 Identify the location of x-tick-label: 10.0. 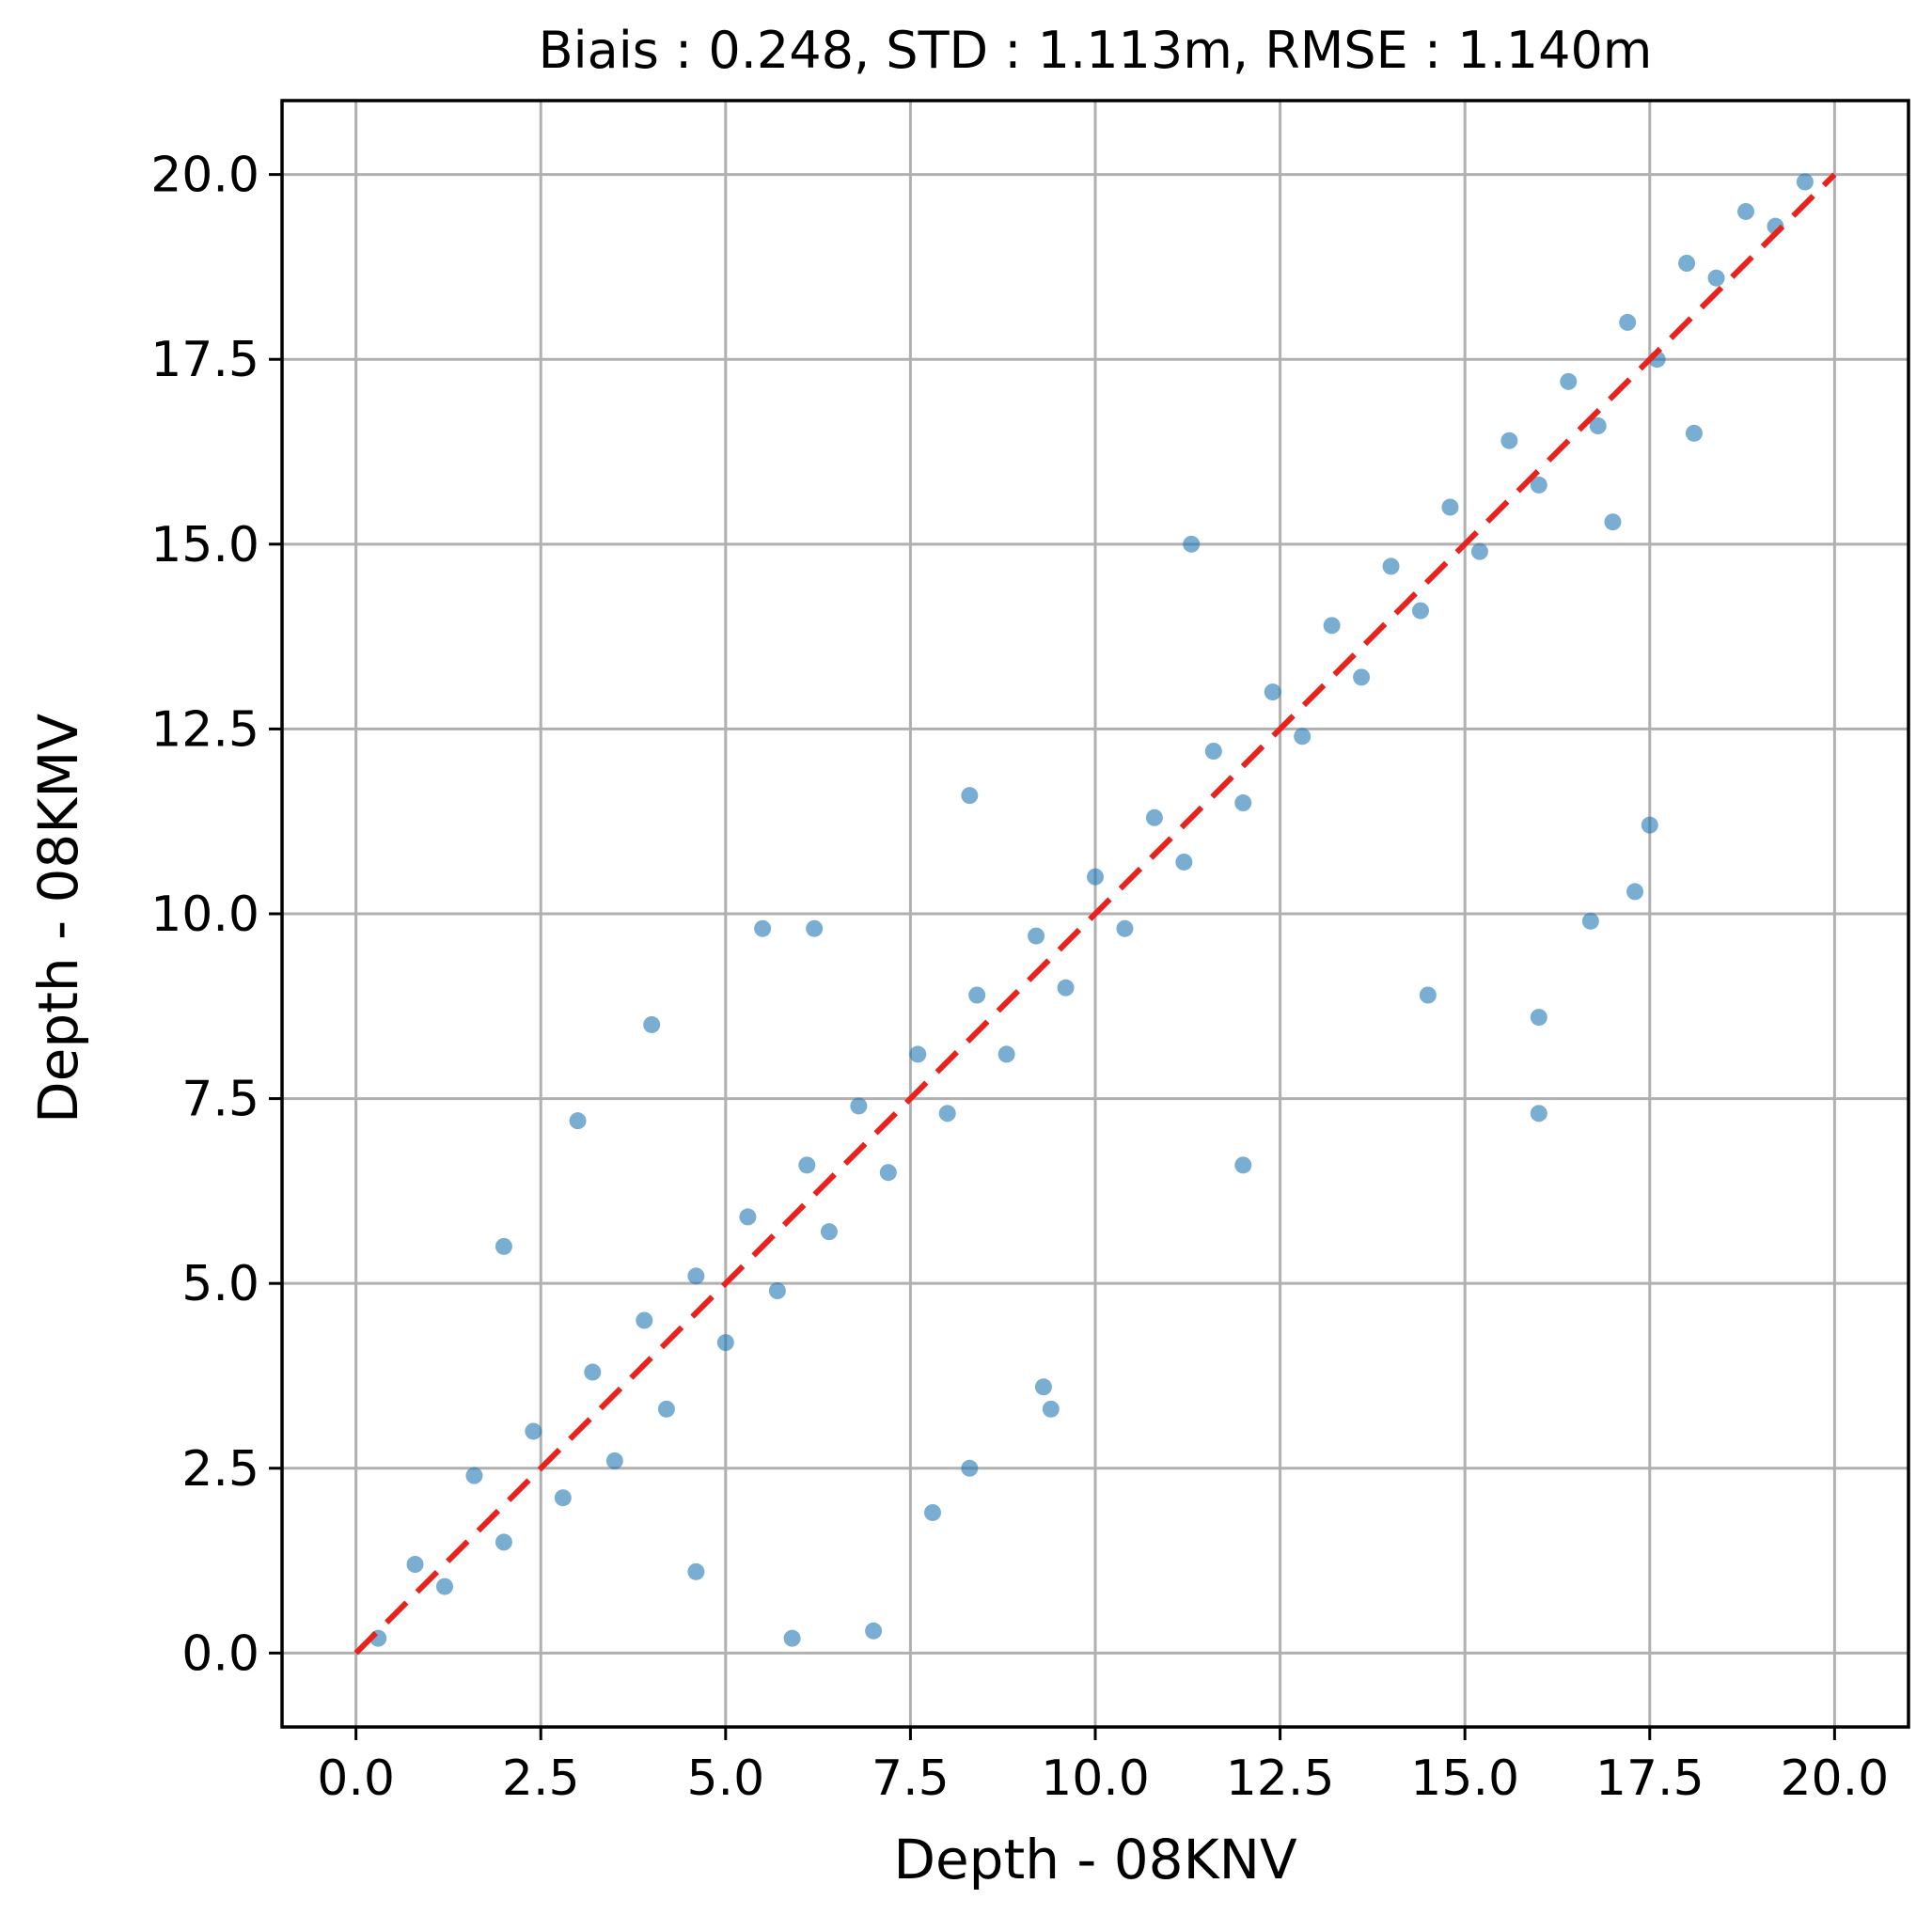
(1096, 1778).